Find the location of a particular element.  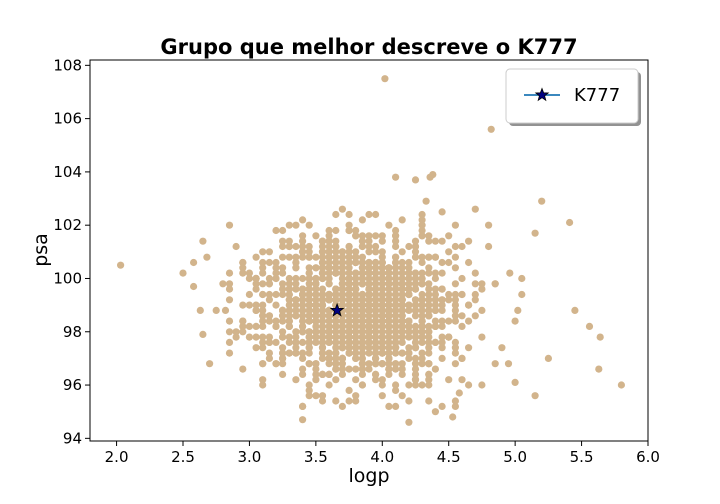

k777-star-point is located at coordinates (337, 309).